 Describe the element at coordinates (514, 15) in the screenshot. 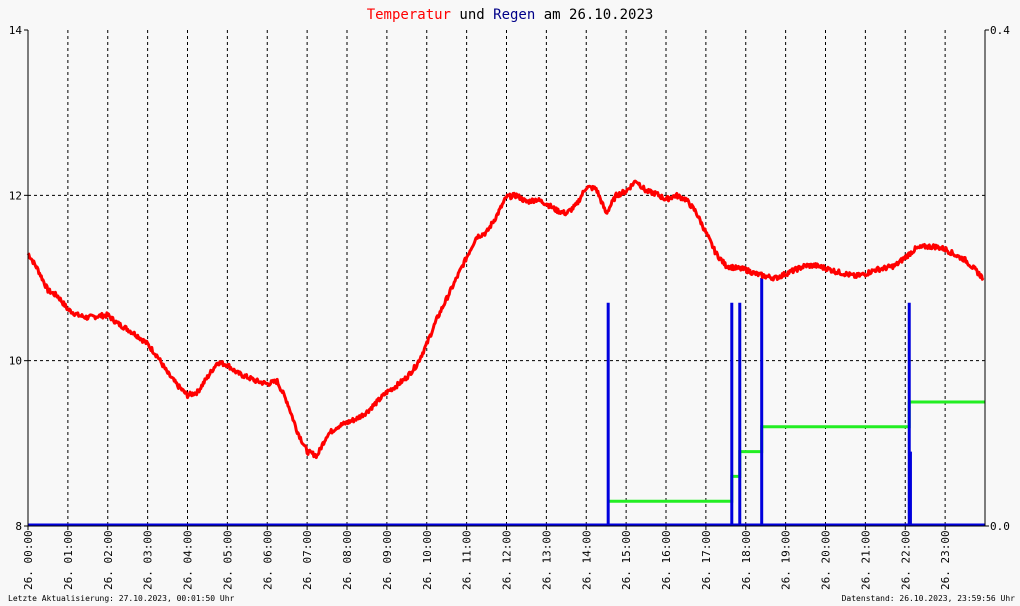

I see `title-regen: Regen` at that location.